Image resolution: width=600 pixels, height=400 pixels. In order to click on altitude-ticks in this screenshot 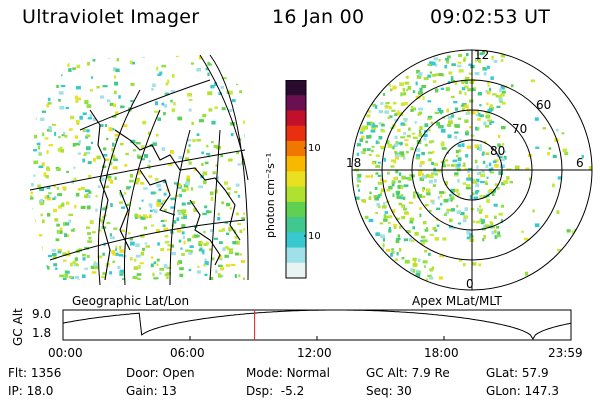, I will do `click(317, 338)`.